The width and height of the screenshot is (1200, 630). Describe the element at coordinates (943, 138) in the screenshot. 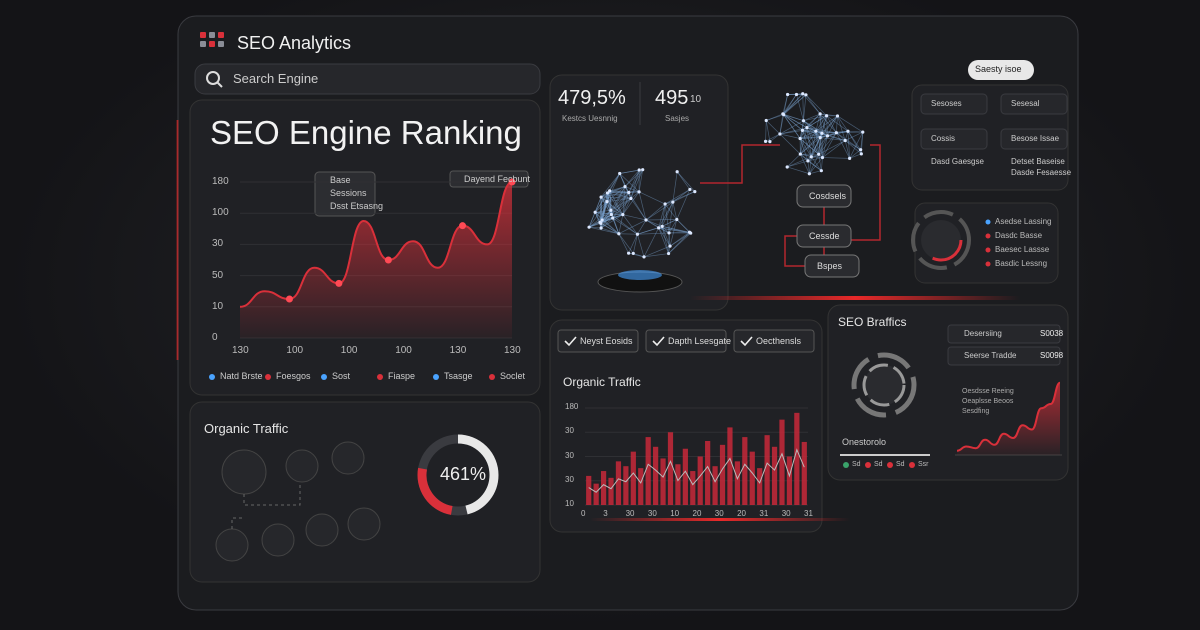

I see `filter-item: Cossis` at that location.